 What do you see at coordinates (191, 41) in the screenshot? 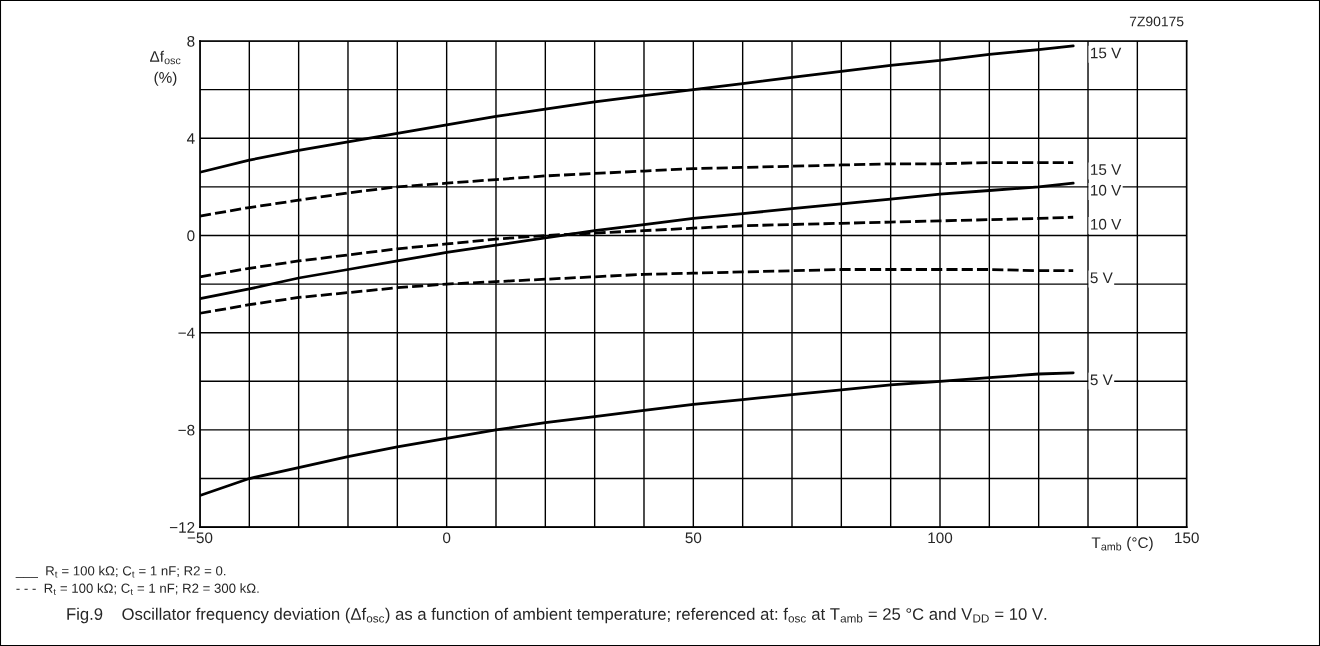
I see `y-tick-label: 8` at bounding box center [191, 41].